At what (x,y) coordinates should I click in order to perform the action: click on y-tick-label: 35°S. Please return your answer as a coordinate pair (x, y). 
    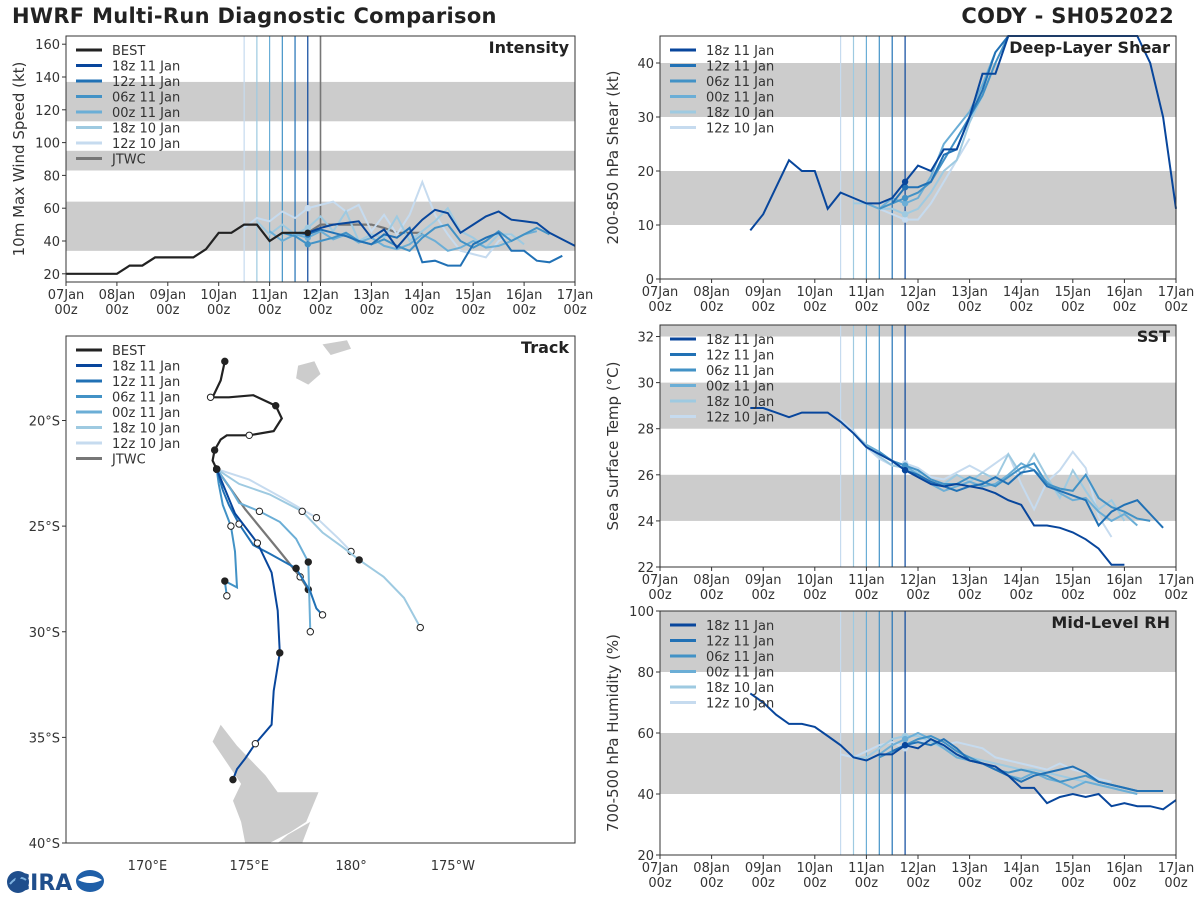
    Looking at the image, I should click on (44, 738).